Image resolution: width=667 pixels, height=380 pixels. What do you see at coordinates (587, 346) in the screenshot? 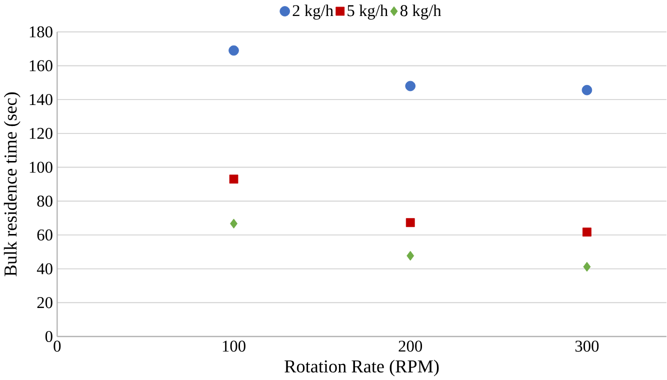
I see `x-tick-label: 300` at bounding box center [587, 346].